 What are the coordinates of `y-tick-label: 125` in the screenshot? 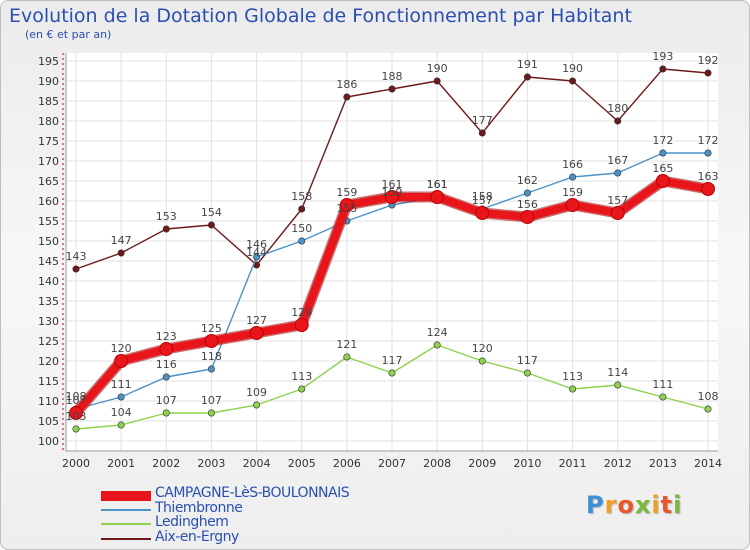 It's located at (48, 341).